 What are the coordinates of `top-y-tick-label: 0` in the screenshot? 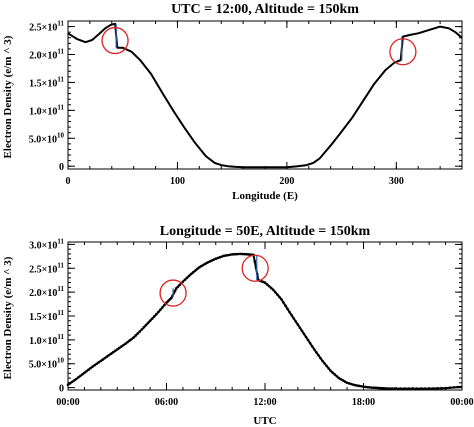 It's located at (61, 167).